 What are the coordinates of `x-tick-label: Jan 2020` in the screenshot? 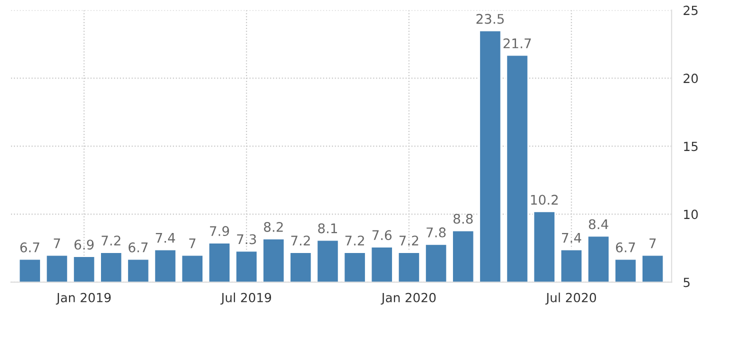 It's located at (408, 298).